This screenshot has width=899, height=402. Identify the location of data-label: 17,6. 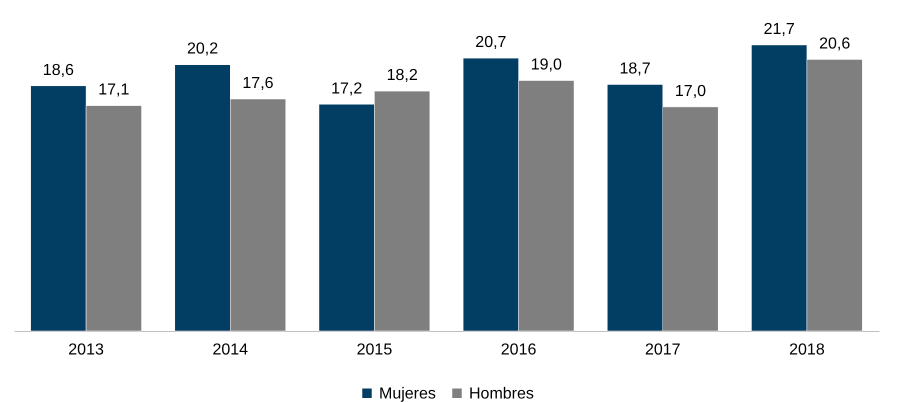
(258, 83).